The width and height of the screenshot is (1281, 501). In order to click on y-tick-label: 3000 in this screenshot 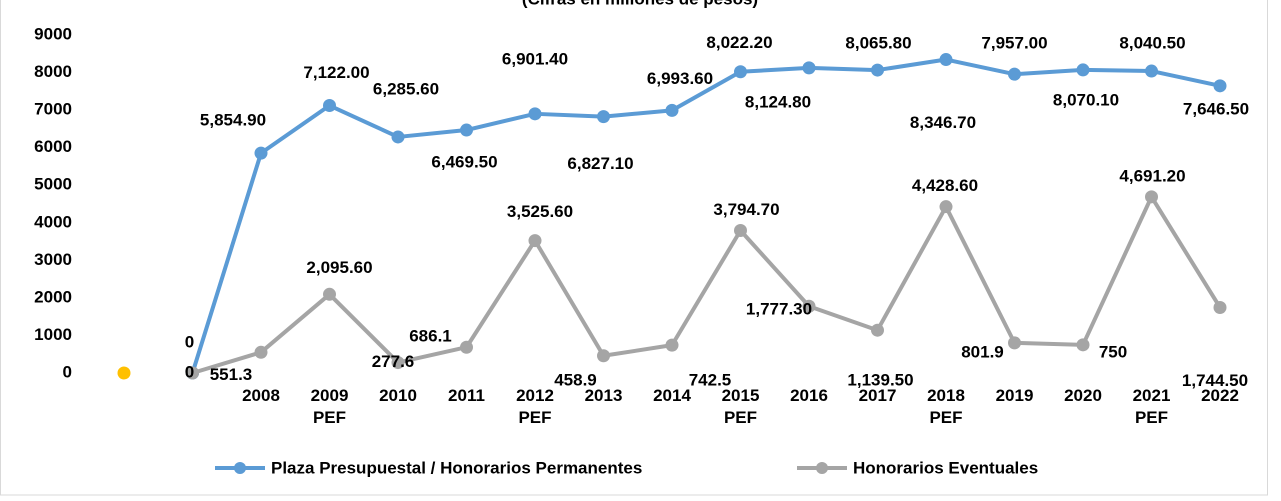, I will do `click(53, 259)`.